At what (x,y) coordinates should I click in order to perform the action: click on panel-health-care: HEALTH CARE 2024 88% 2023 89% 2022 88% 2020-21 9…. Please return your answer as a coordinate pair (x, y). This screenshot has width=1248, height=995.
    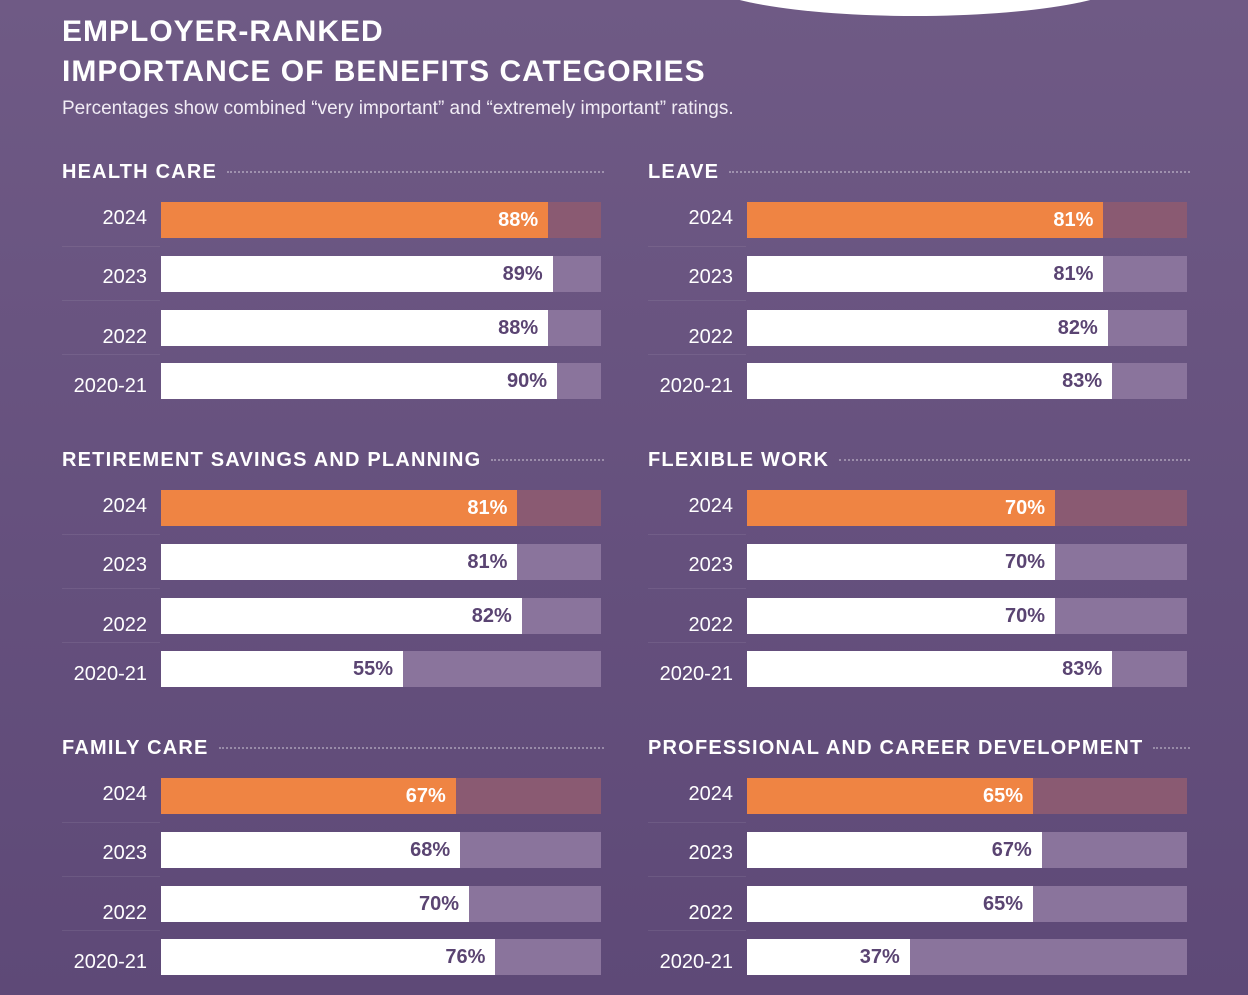
    Looking at the image, I should click on (333, 282).